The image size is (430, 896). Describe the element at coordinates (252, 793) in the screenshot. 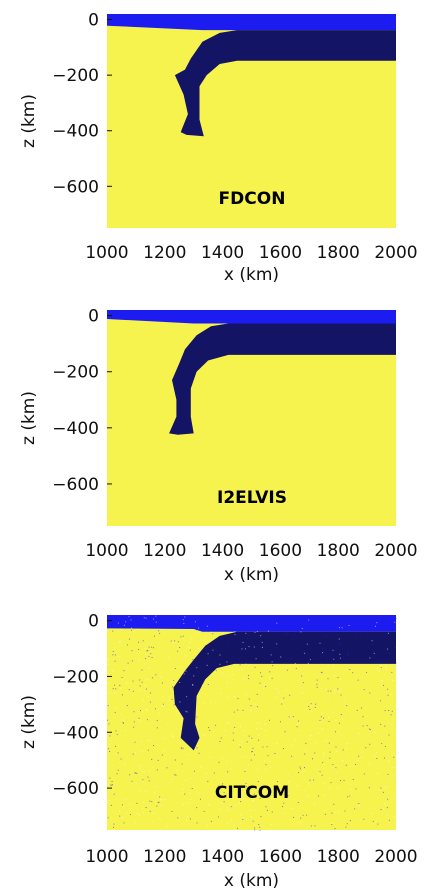

I see `panel-title: CITCOM` at that location.